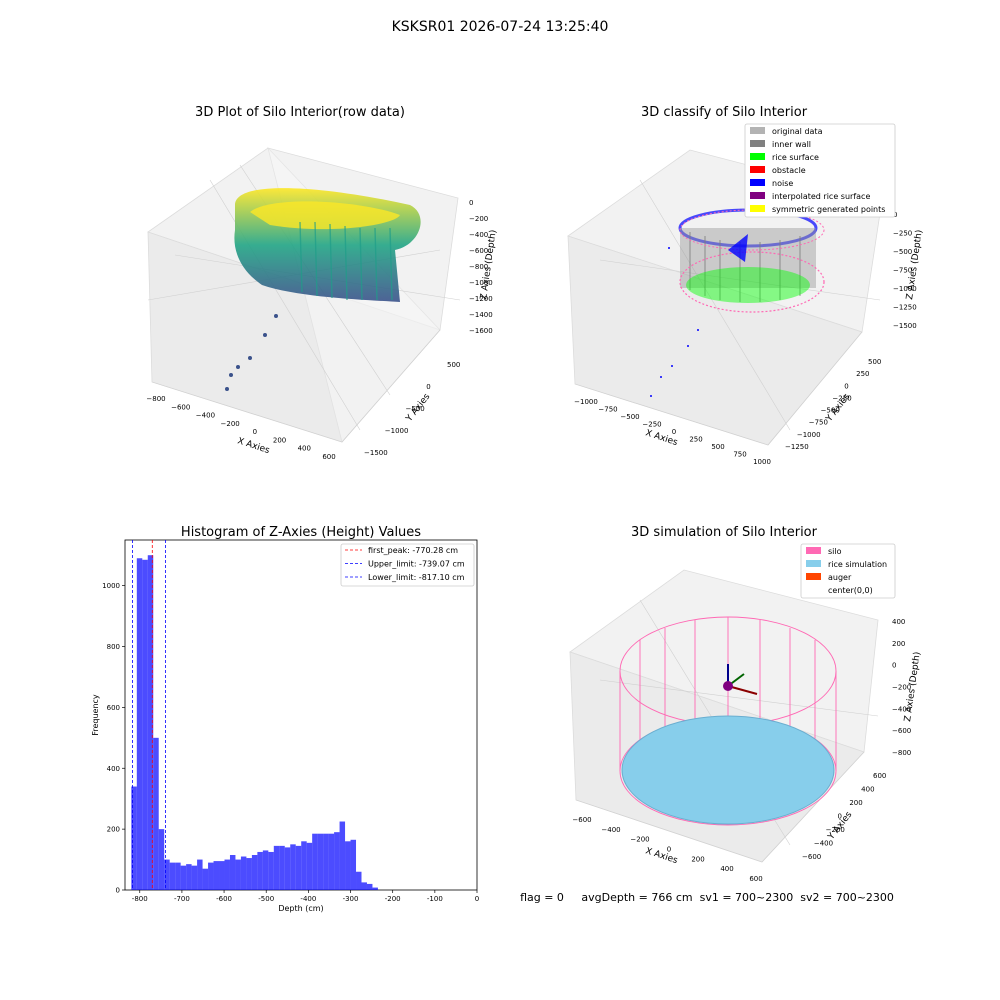 Image resolution: width=1000 pixels, height=1000 pixels. What do you see at coordinates (301, 715) in the screenshot?
I see `histogram-axes-frame` at bounding box center [301, 715].